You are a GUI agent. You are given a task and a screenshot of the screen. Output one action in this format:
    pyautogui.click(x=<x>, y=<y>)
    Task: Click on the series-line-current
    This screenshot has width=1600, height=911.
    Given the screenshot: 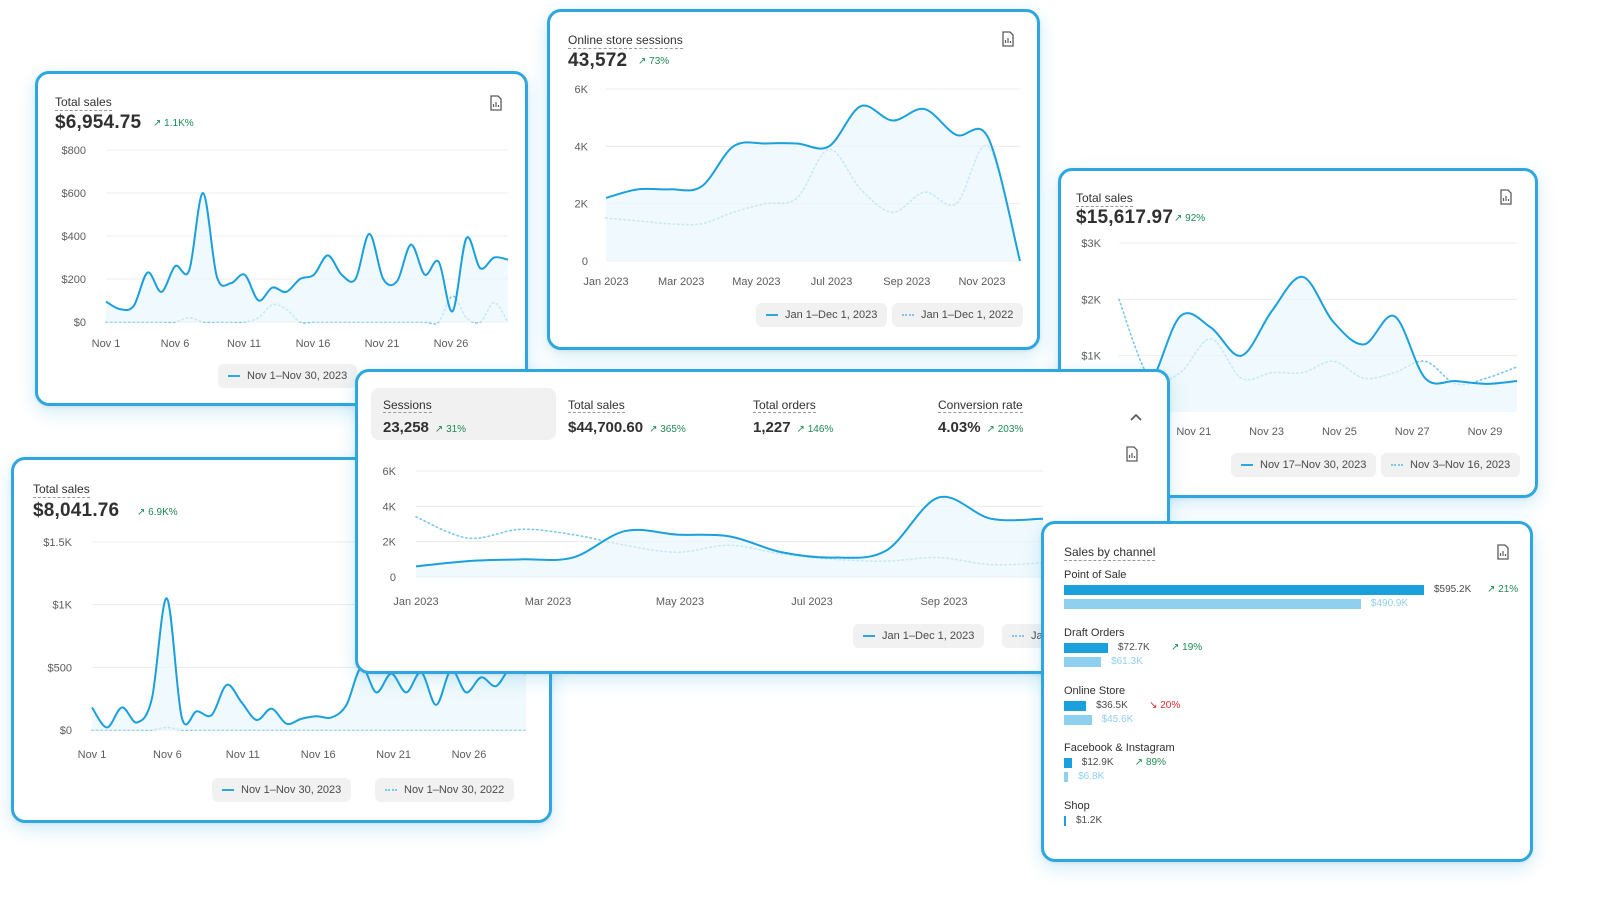 What is the action you would take?
    pyautogui.click(x=1318, y=333)
    